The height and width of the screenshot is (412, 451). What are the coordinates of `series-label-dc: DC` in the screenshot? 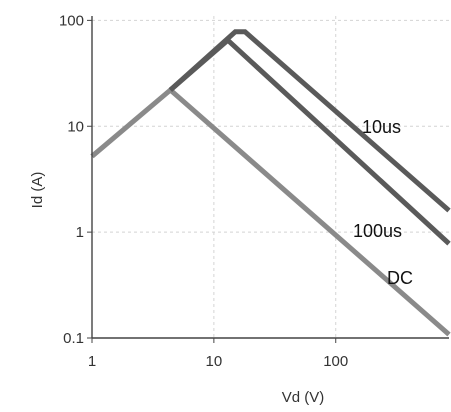 It's located at (400, 278).